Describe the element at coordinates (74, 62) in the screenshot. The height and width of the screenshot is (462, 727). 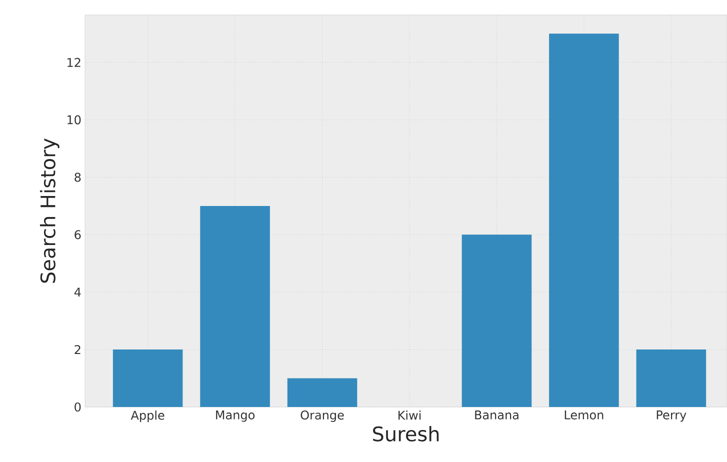
I see `y-tick-label: 12` at that location.